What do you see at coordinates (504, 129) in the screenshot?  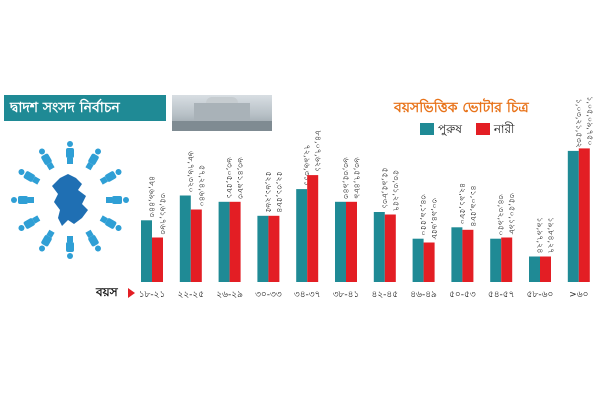 I see `legend-label-female: নারী` at bounding box center [504, 129].